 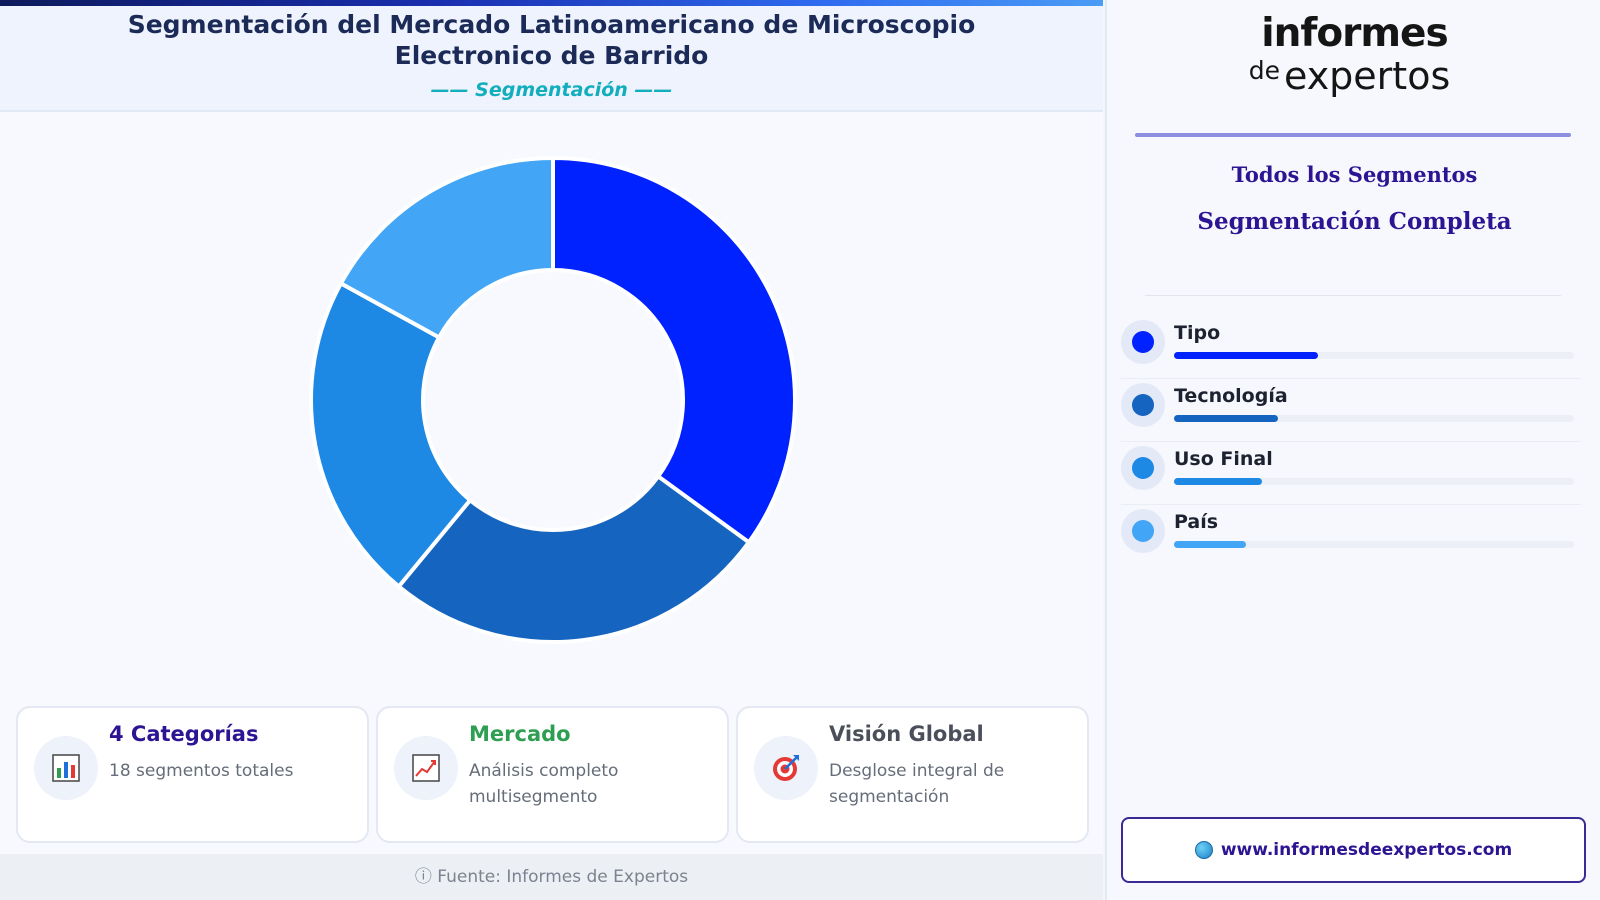 I want to click on brand-logo: informes de expertos, so click(x=1353, y=53).